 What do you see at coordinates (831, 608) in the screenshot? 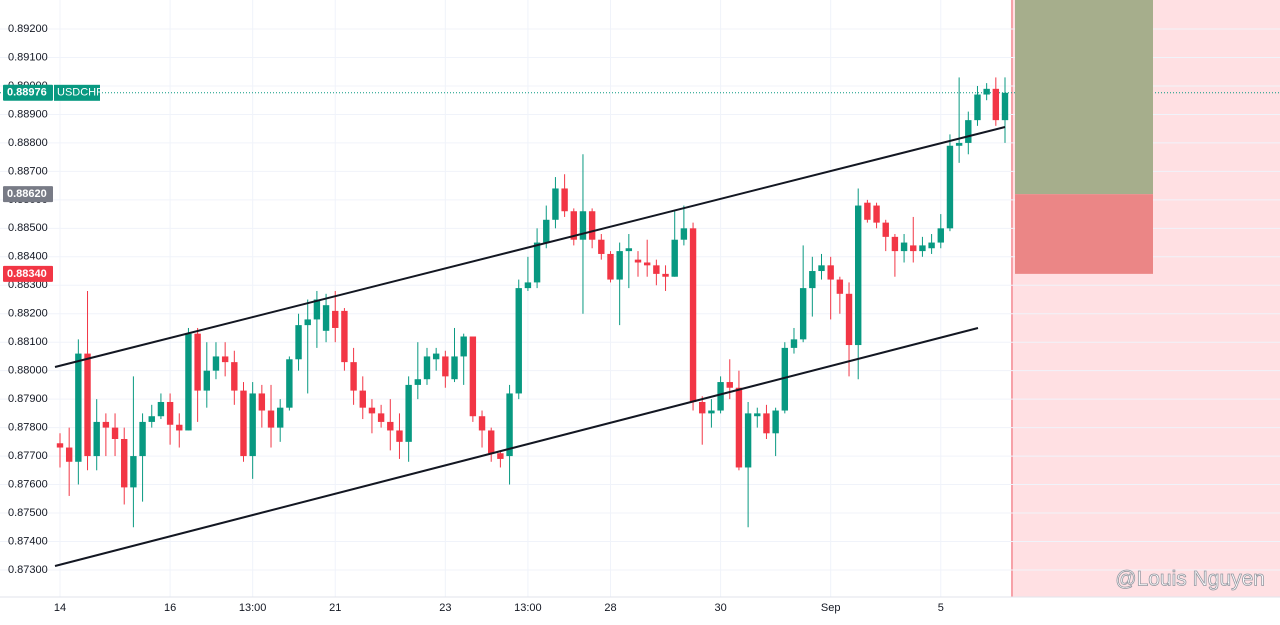
I see `x-tick-label: Sep` at bounding box center [831, 608].